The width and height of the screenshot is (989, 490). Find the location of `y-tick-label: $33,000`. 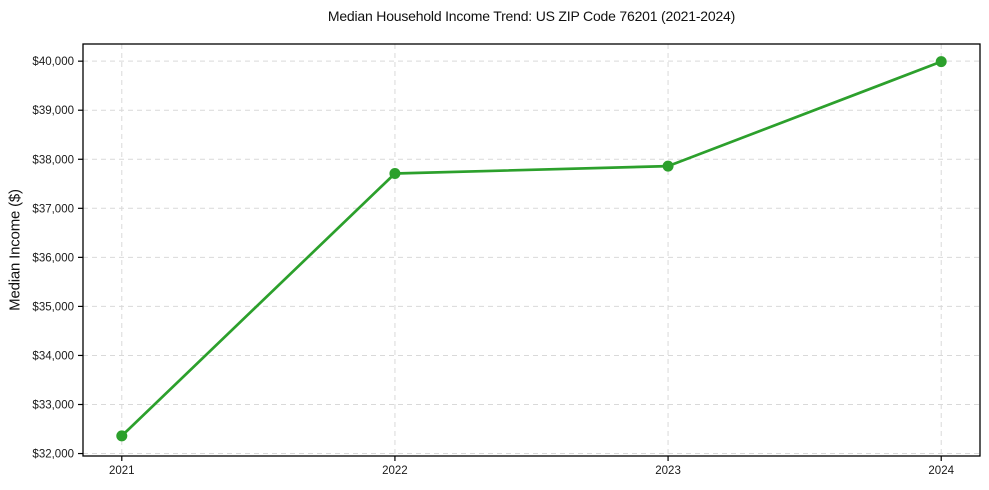

y-tick-label: $33,000 is located at coordinates (53, 406).